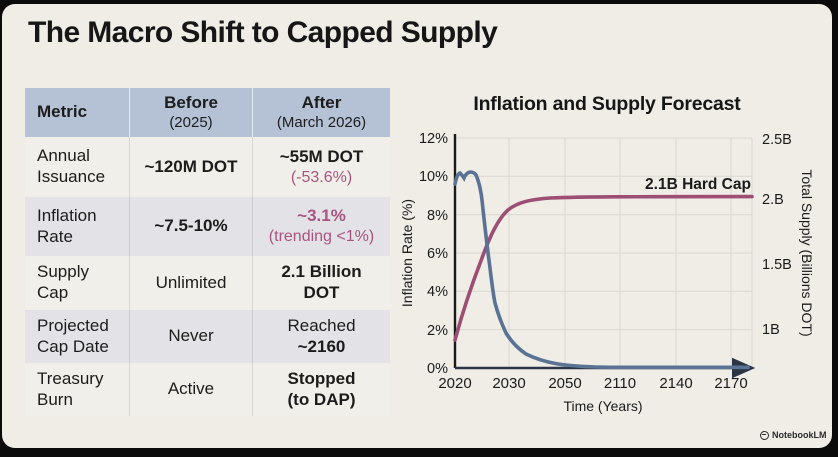 This screenshot has width=838, height=457. What do you see at coordinates (321, 237) in the screenshot?
I see `after-subvalue: (trending <1%)` at bounding box center [321, 237].